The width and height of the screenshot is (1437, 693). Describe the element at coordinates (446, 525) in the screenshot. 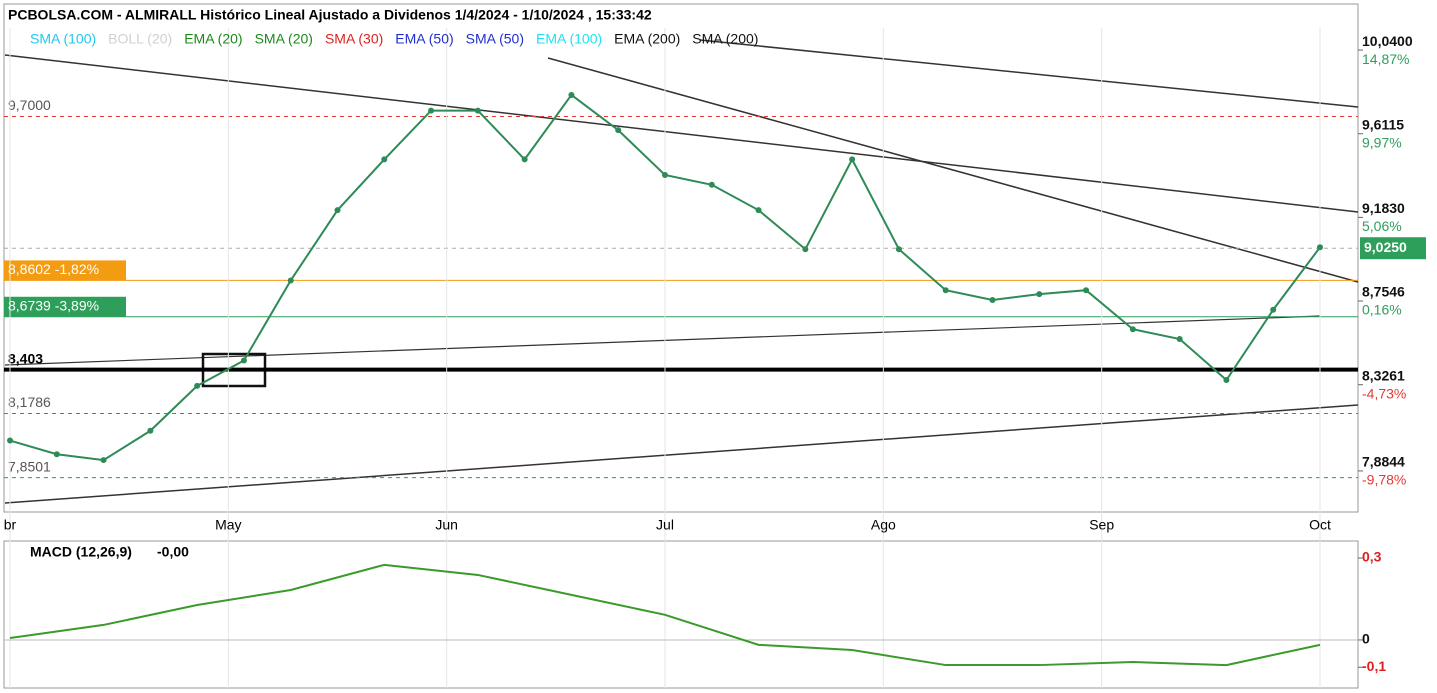

I see `x-tick-label: Jun` at that location.